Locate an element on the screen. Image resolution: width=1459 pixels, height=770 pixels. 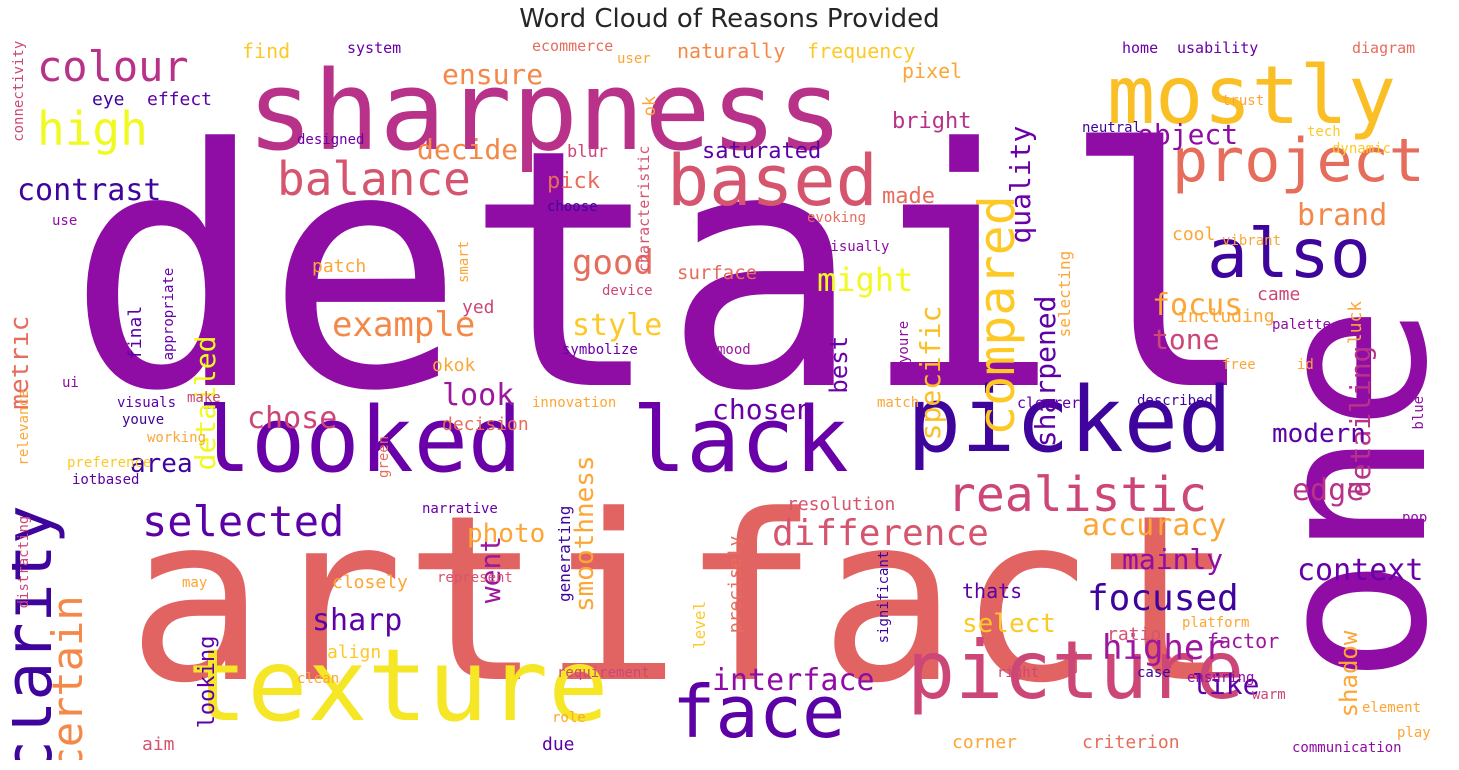
word-based: based is located at coordinates (772, 181).